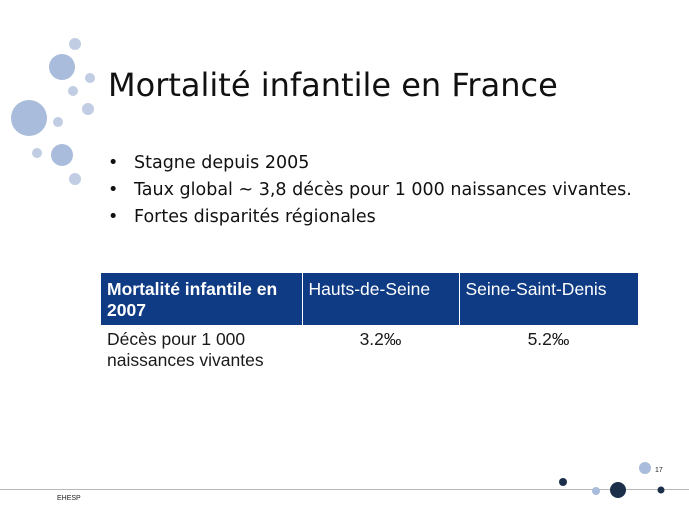 The image size is (689, 517). Describe the element at coordinates (370, 163) in the screenshot. I see `bullet-item: Stagne depuis 2005` at that location.